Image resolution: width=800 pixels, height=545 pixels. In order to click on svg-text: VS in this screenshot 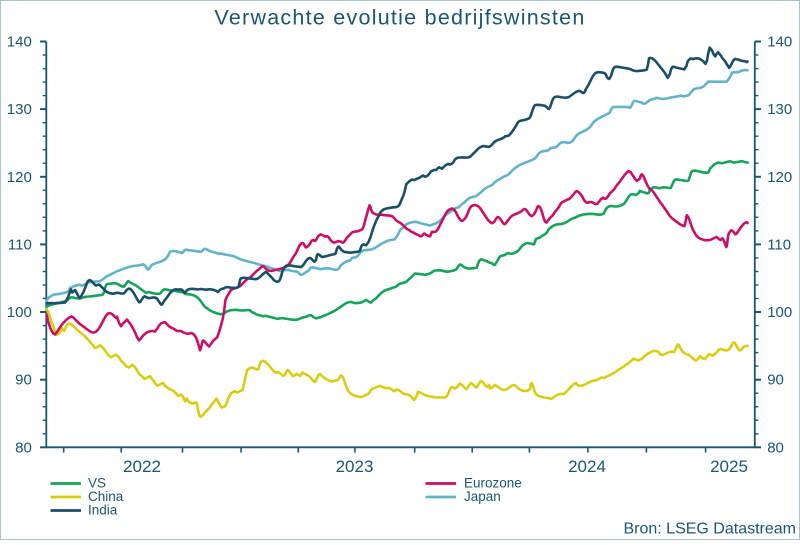, I will do `click(97, 483)`.